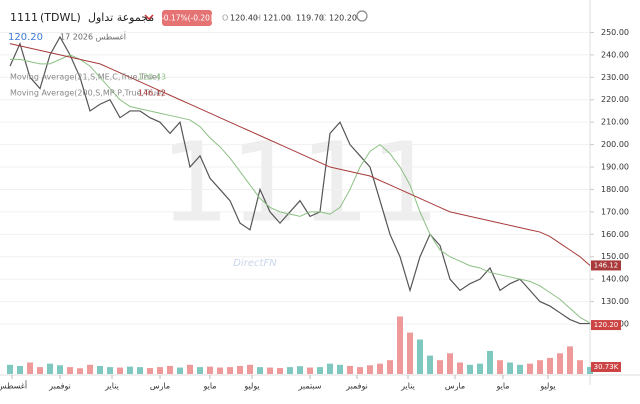 The image size is (640, 404). Describe the element at coordinates (615, 99) in the screenshot. I see `y-tick-label: 220.00` at that location.